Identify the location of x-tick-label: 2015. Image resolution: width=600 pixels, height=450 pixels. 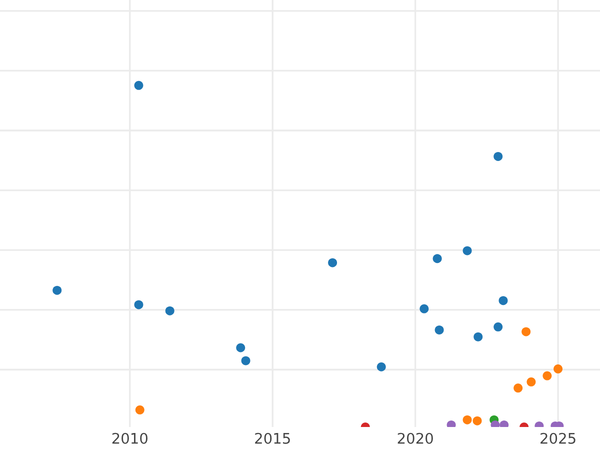
(272, 438).